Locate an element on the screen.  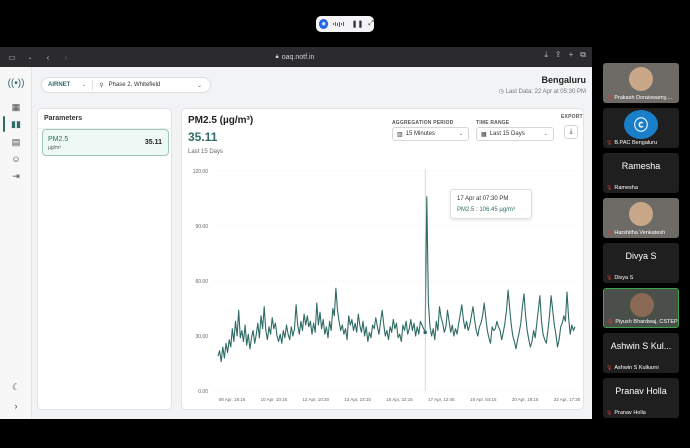
screen-share-control: ◉ ❚❚ ⤢ is located at coordinates (345, 24).